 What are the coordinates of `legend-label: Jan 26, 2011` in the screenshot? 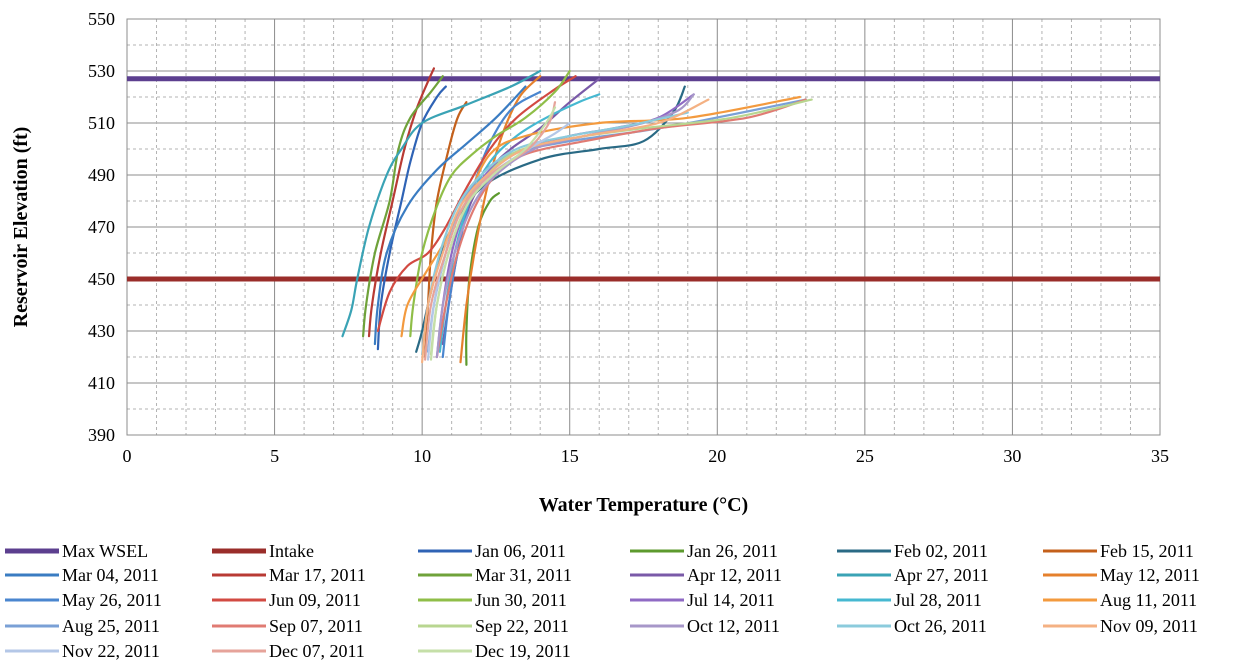 It's located at (732, 551).